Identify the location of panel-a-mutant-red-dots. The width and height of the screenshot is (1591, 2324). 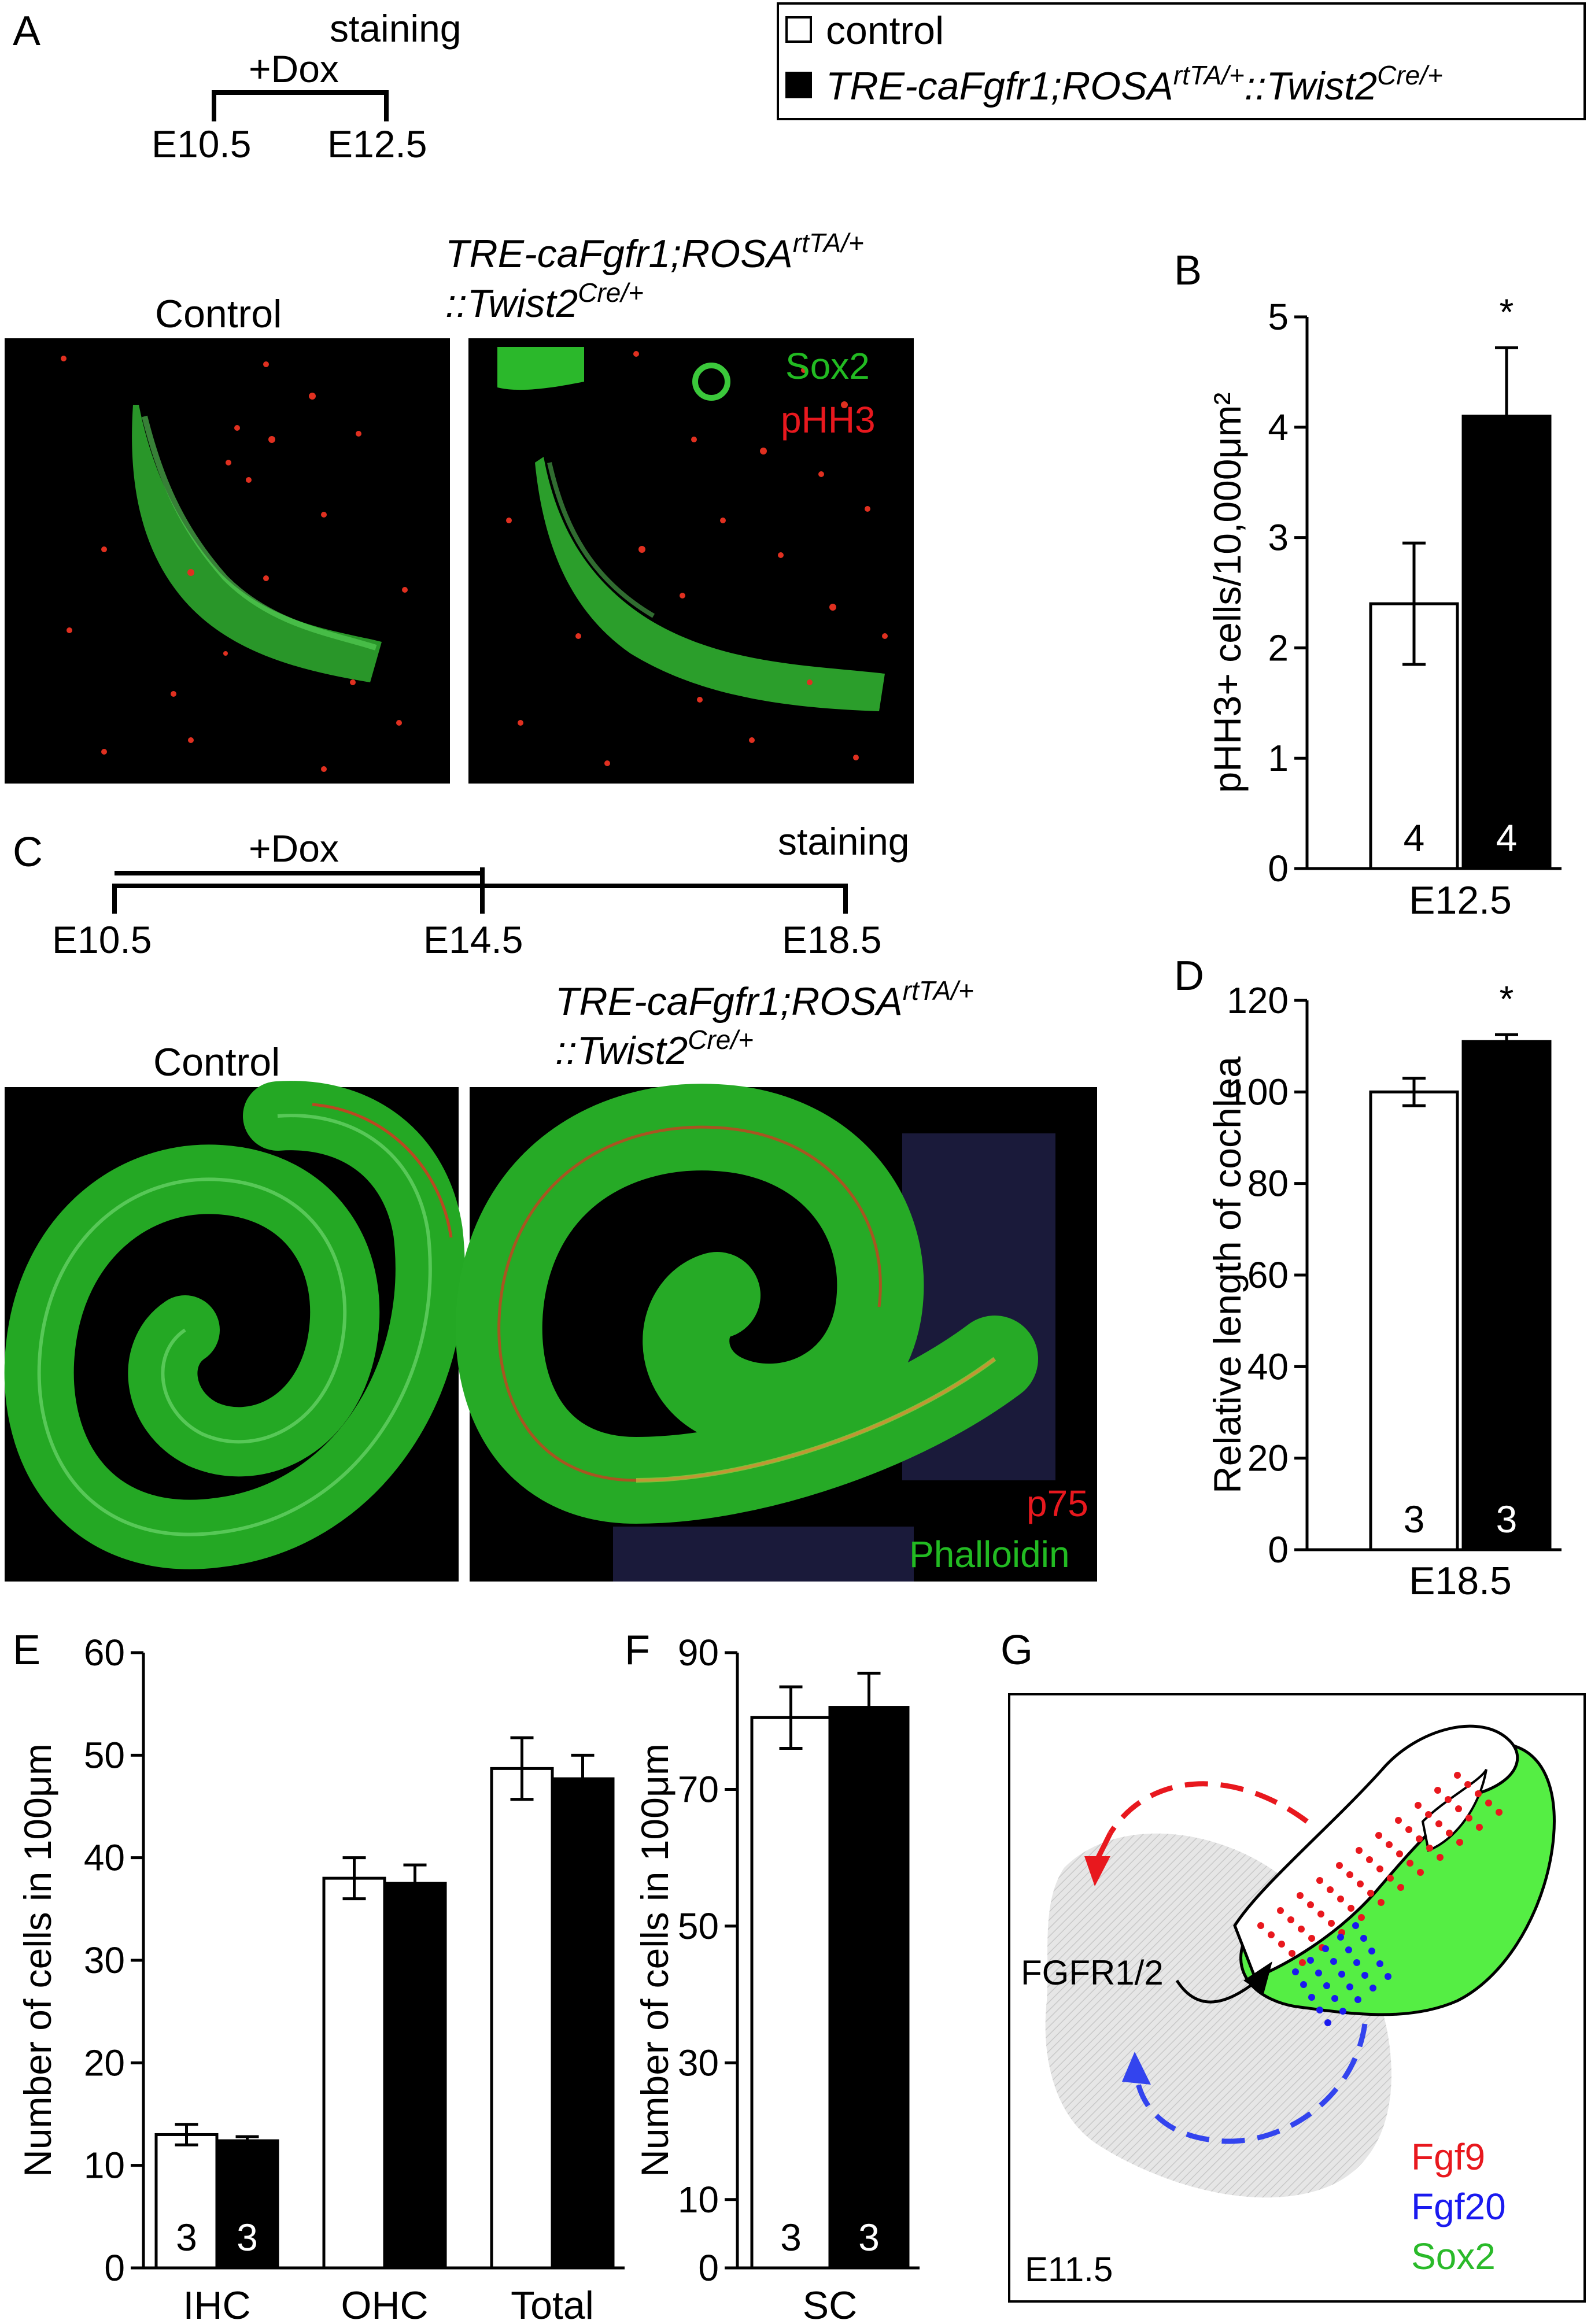
(697, 558).